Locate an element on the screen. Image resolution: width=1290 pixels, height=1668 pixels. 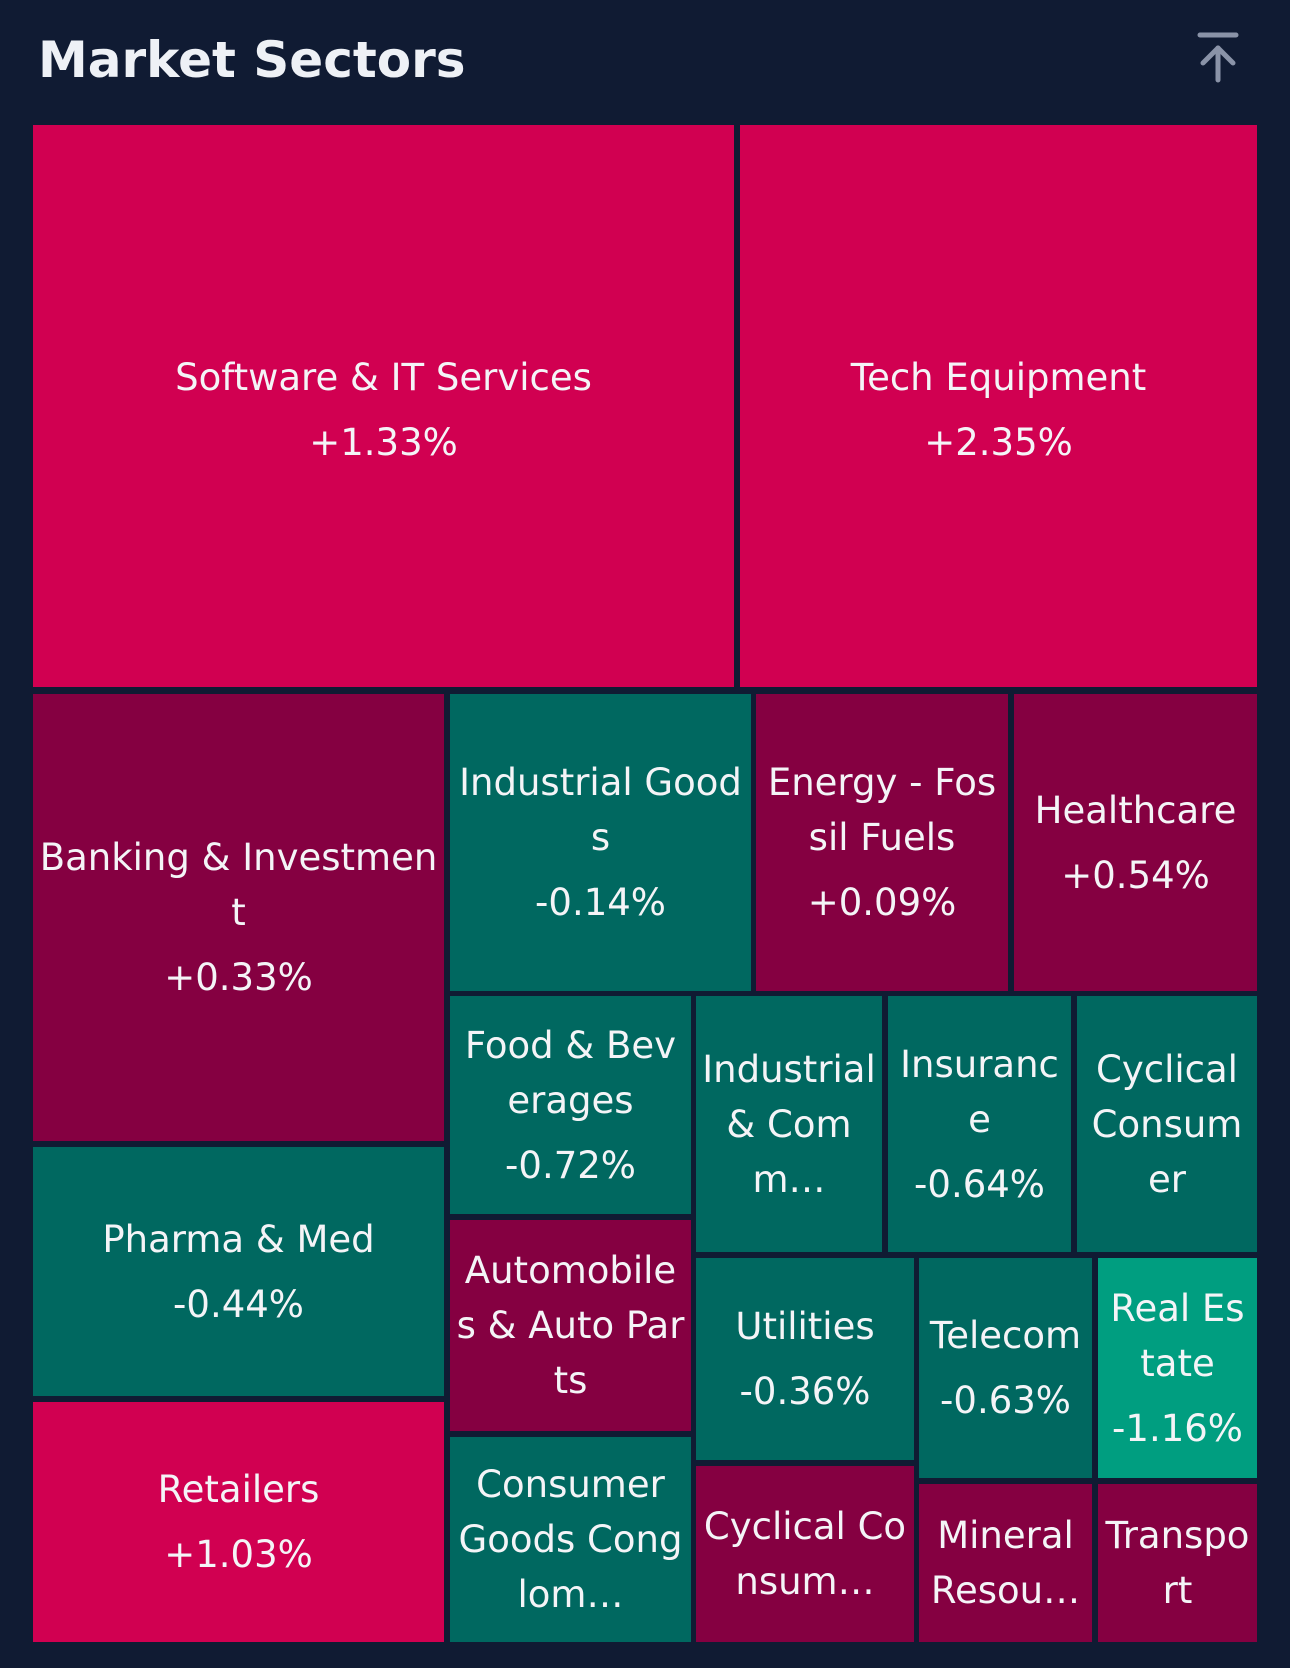
sector-change: +0.54% is located at coordinates (1135, 875).